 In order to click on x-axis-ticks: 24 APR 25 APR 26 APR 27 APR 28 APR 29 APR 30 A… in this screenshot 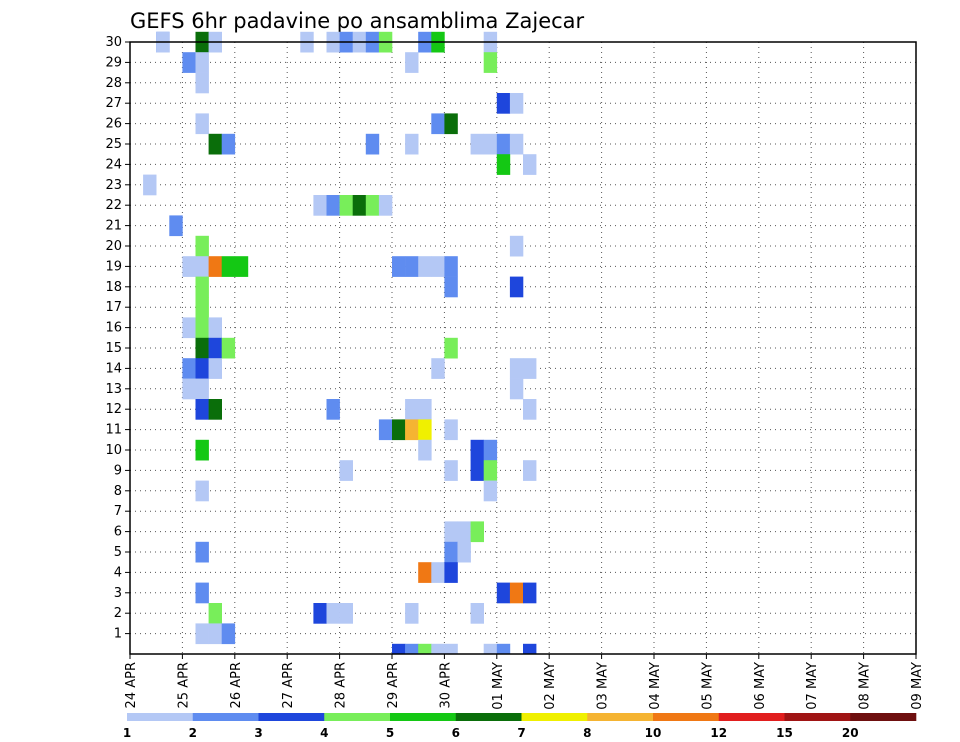, I will do `click(524, 682)`.